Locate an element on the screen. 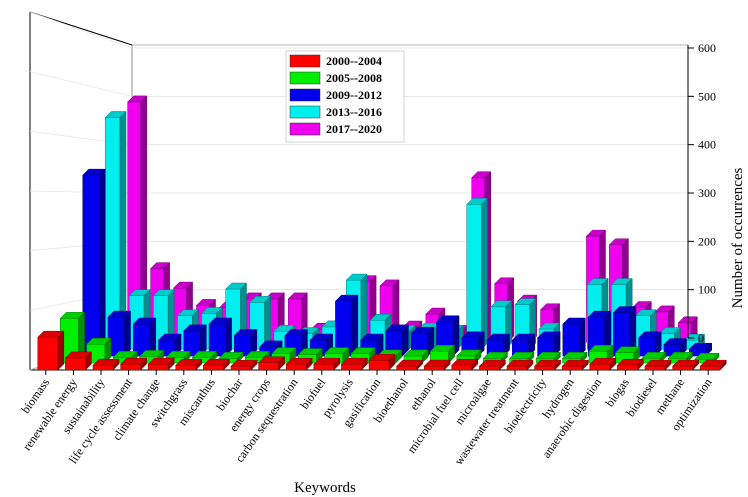 The height and width of the screenshot is (497, 748). y-axis-title: Number of occurrences is located at coordinates (738, 237).